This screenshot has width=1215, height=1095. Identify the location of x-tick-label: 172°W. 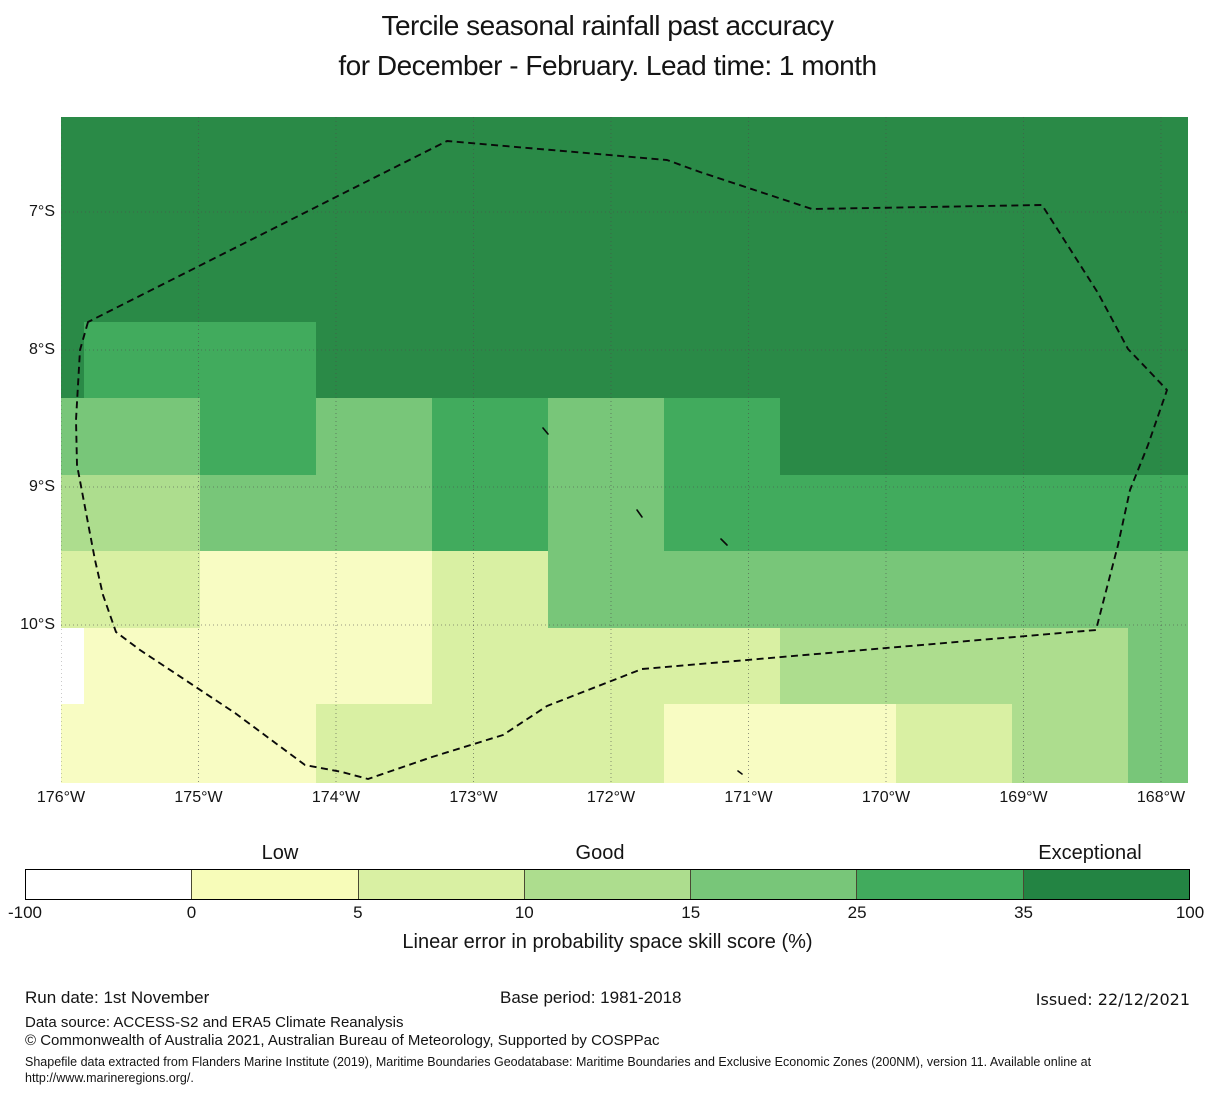
(611, 797).